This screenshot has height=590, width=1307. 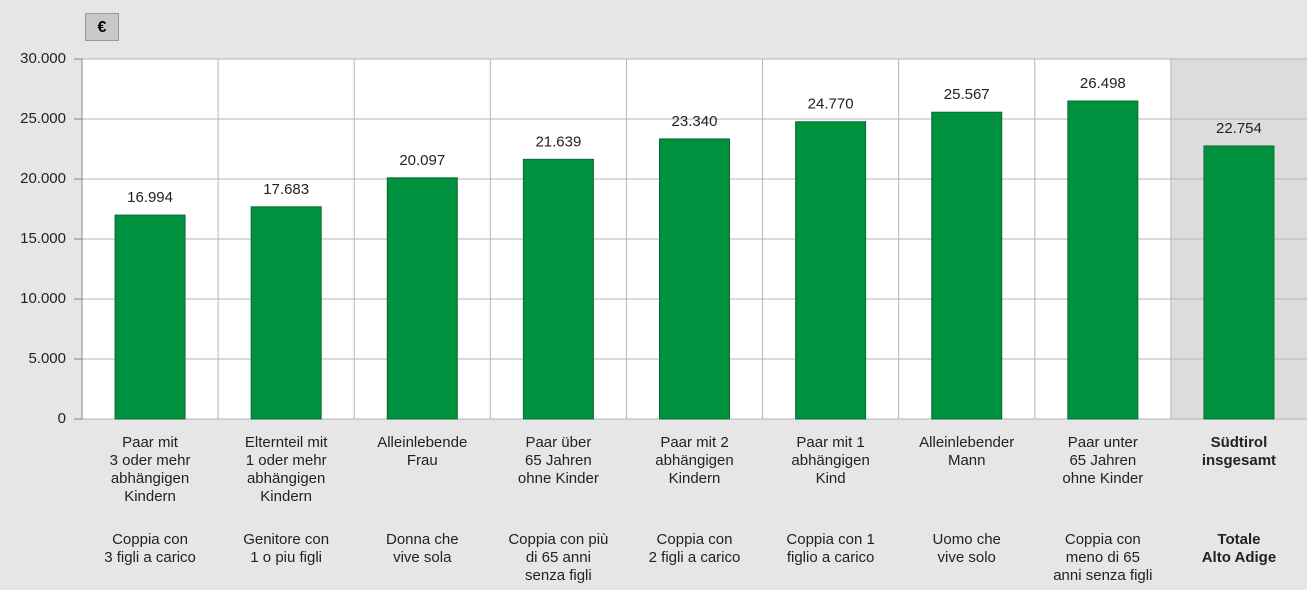 What do you see at coordinates (694, 460) in the screenshot?
I see `x-tick-label: Paar mit 2 abhängigen Kindern` at bounding box center [694, 460].